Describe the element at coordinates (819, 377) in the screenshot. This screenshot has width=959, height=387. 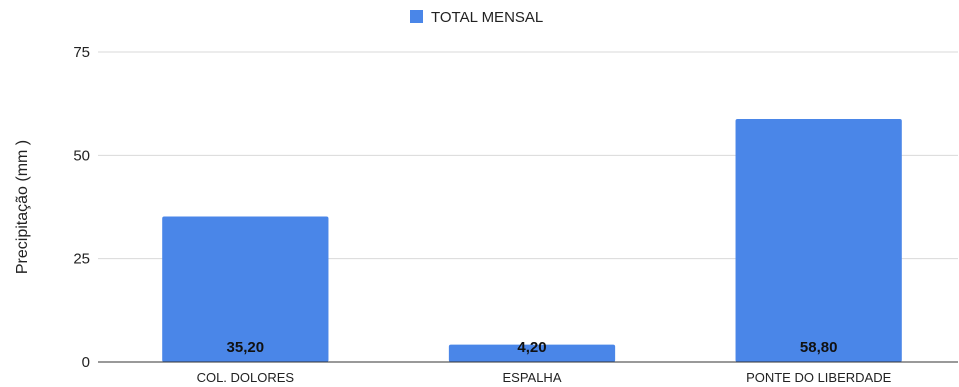
I see `category-label: PONTE DO LIBERDADE` at that location.